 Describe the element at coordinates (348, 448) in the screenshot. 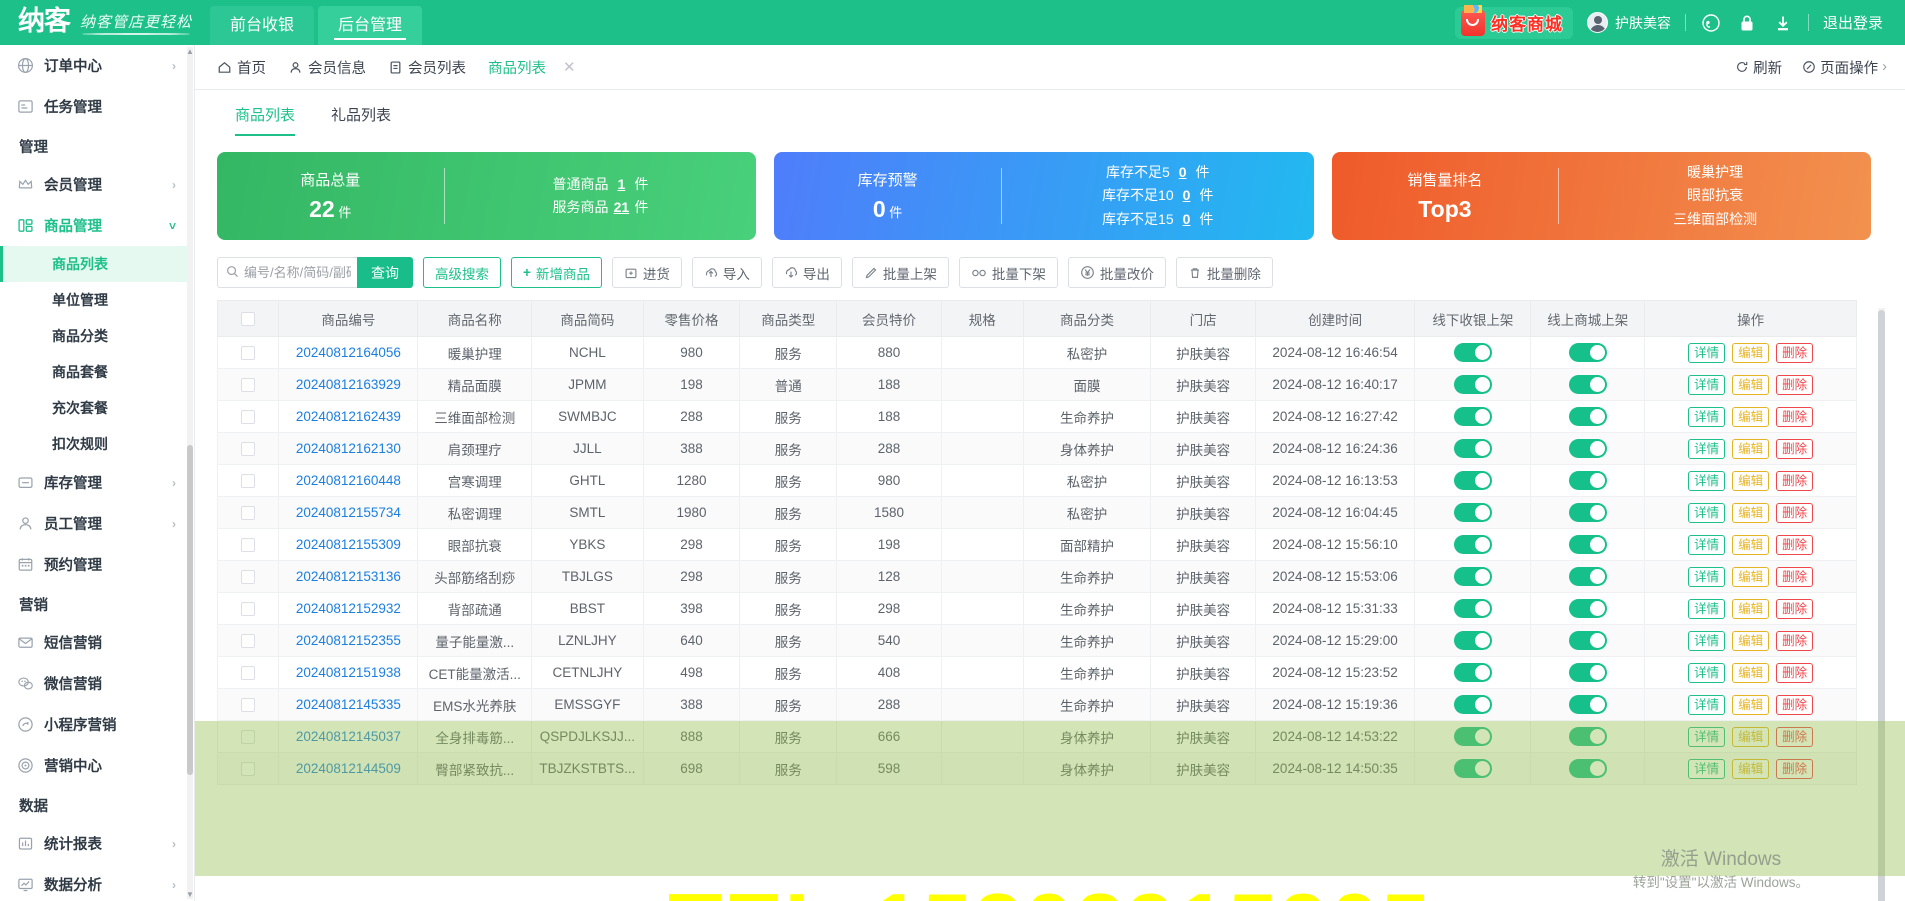

I see `cell-code: 20240812162130` at that location.